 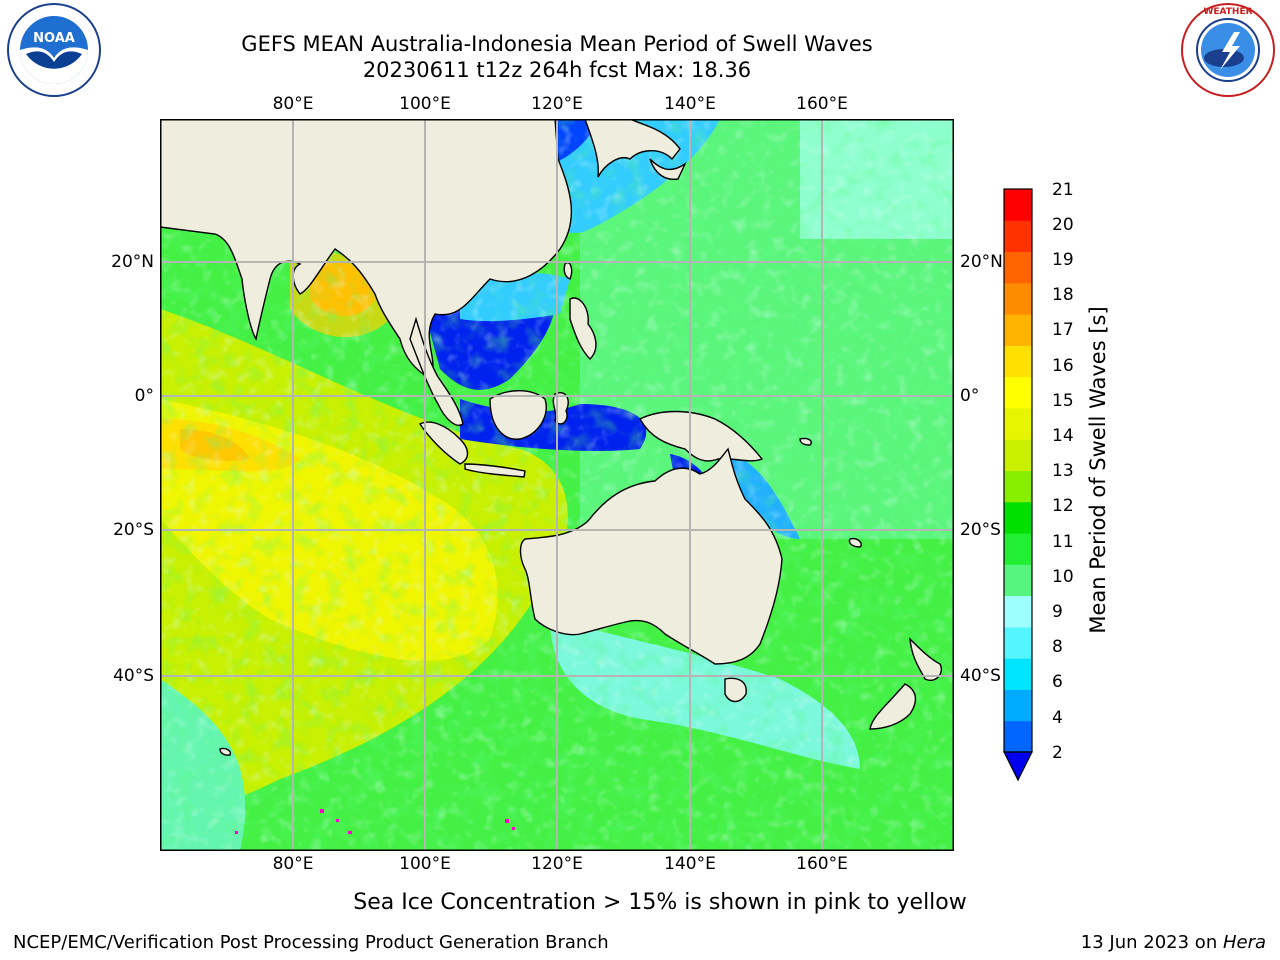 What do you see at coordinates (1098, 470) in the screenshot?
I see `colorbar-label: Mean Period of Swell Waves [s]` at bounding box center [1098, 470].